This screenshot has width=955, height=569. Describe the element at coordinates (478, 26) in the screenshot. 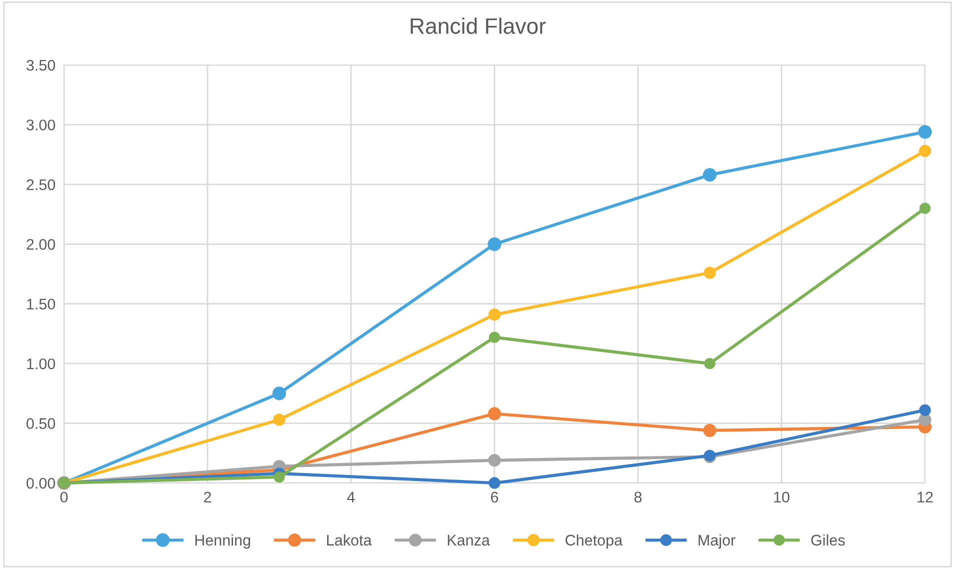

I see `chart-title: Rancid Flavor` at that location.